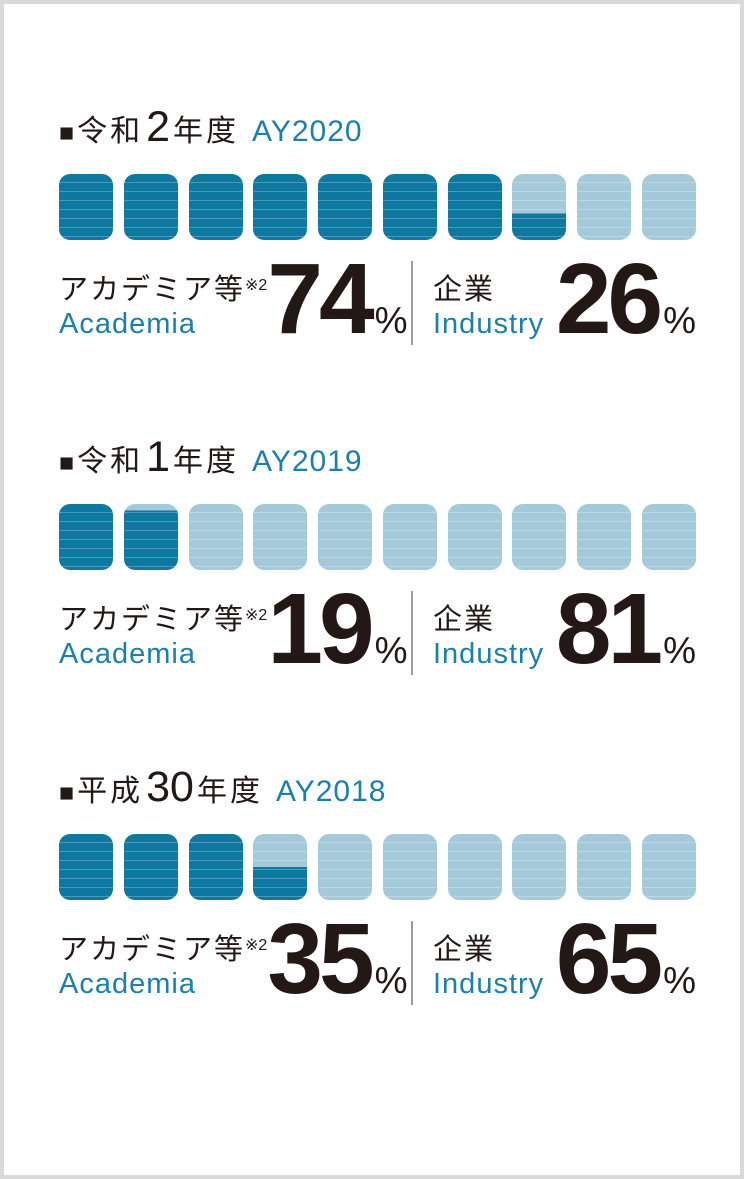 Image resolution: width=744 pixels, height=1179 pixels. What do you see at coordinates (609, 959) in the screenshot?
I see `industry-percent-number: 65` at bounding box center [609, 959].